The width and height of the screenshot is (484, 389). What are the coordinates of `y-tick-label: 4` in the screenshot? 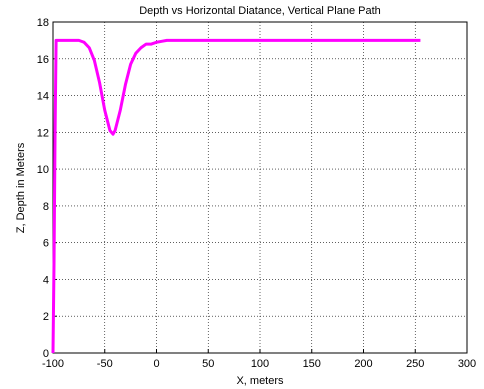 It's located at (46, 280).